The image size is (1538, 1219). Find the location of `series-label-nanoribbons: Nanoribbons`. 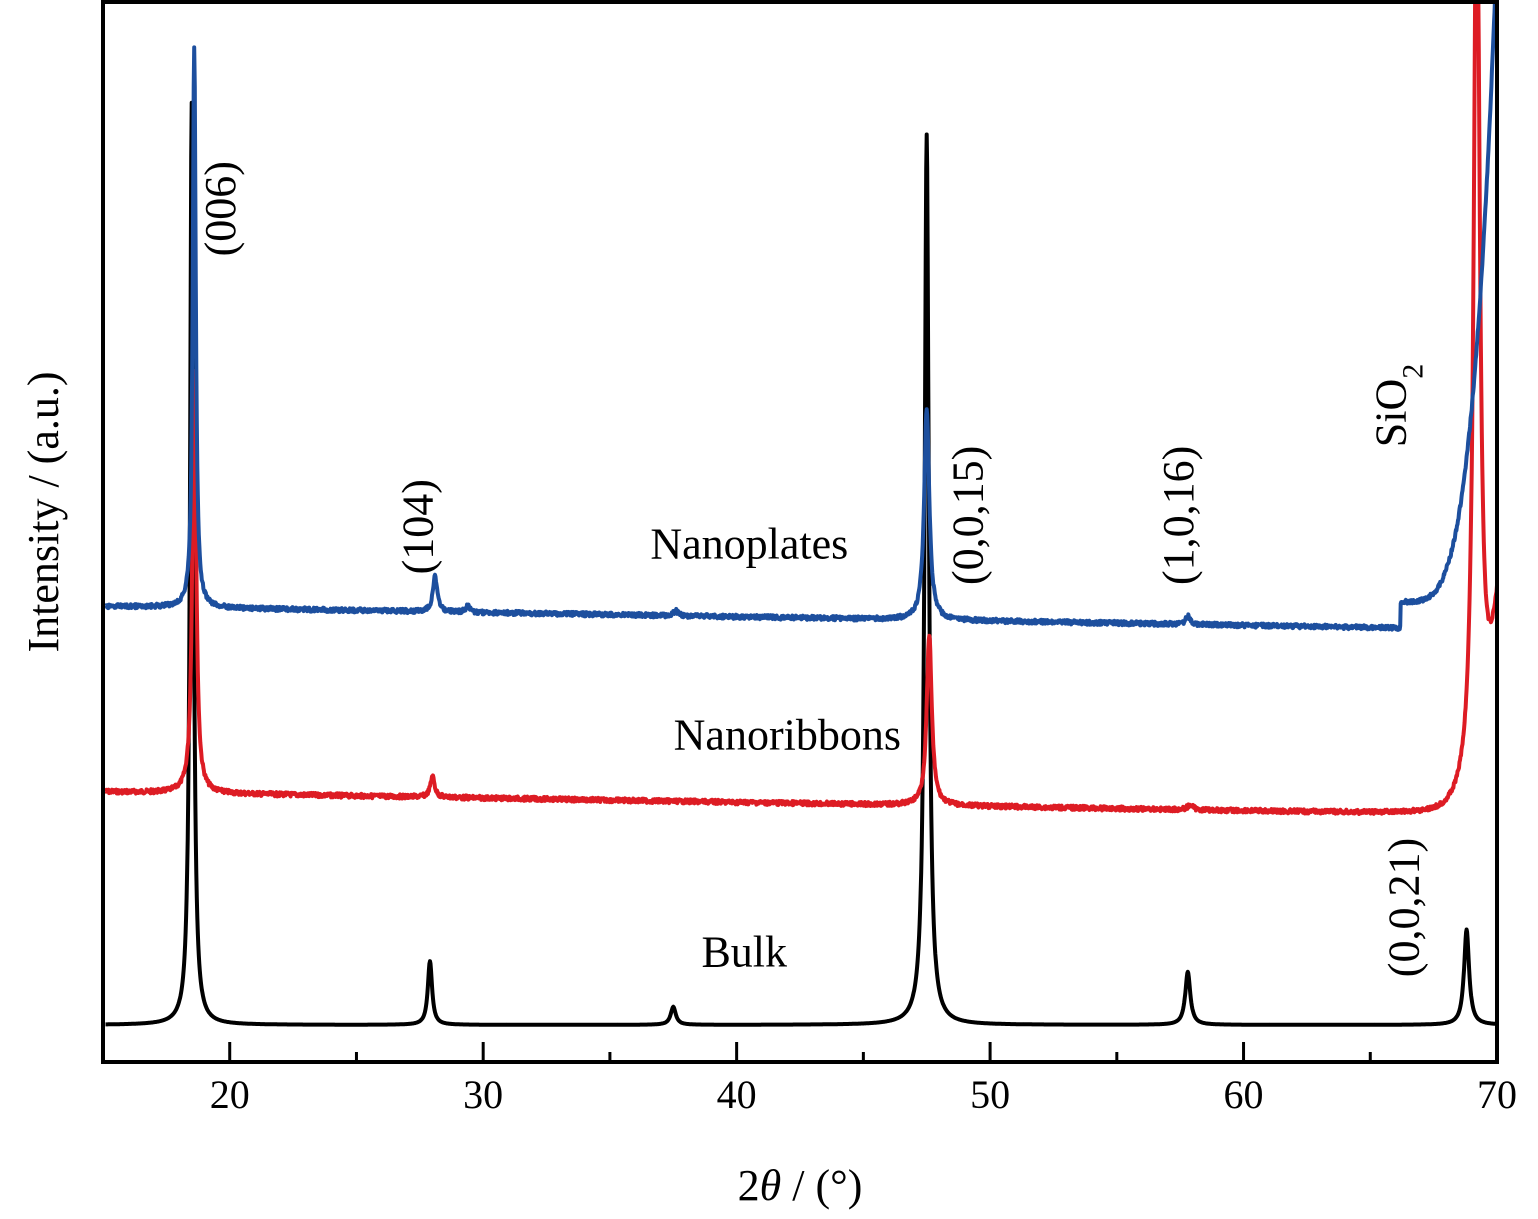

series-label-nanoribbons: Nanoribbons is located at coordinates (787, 734).